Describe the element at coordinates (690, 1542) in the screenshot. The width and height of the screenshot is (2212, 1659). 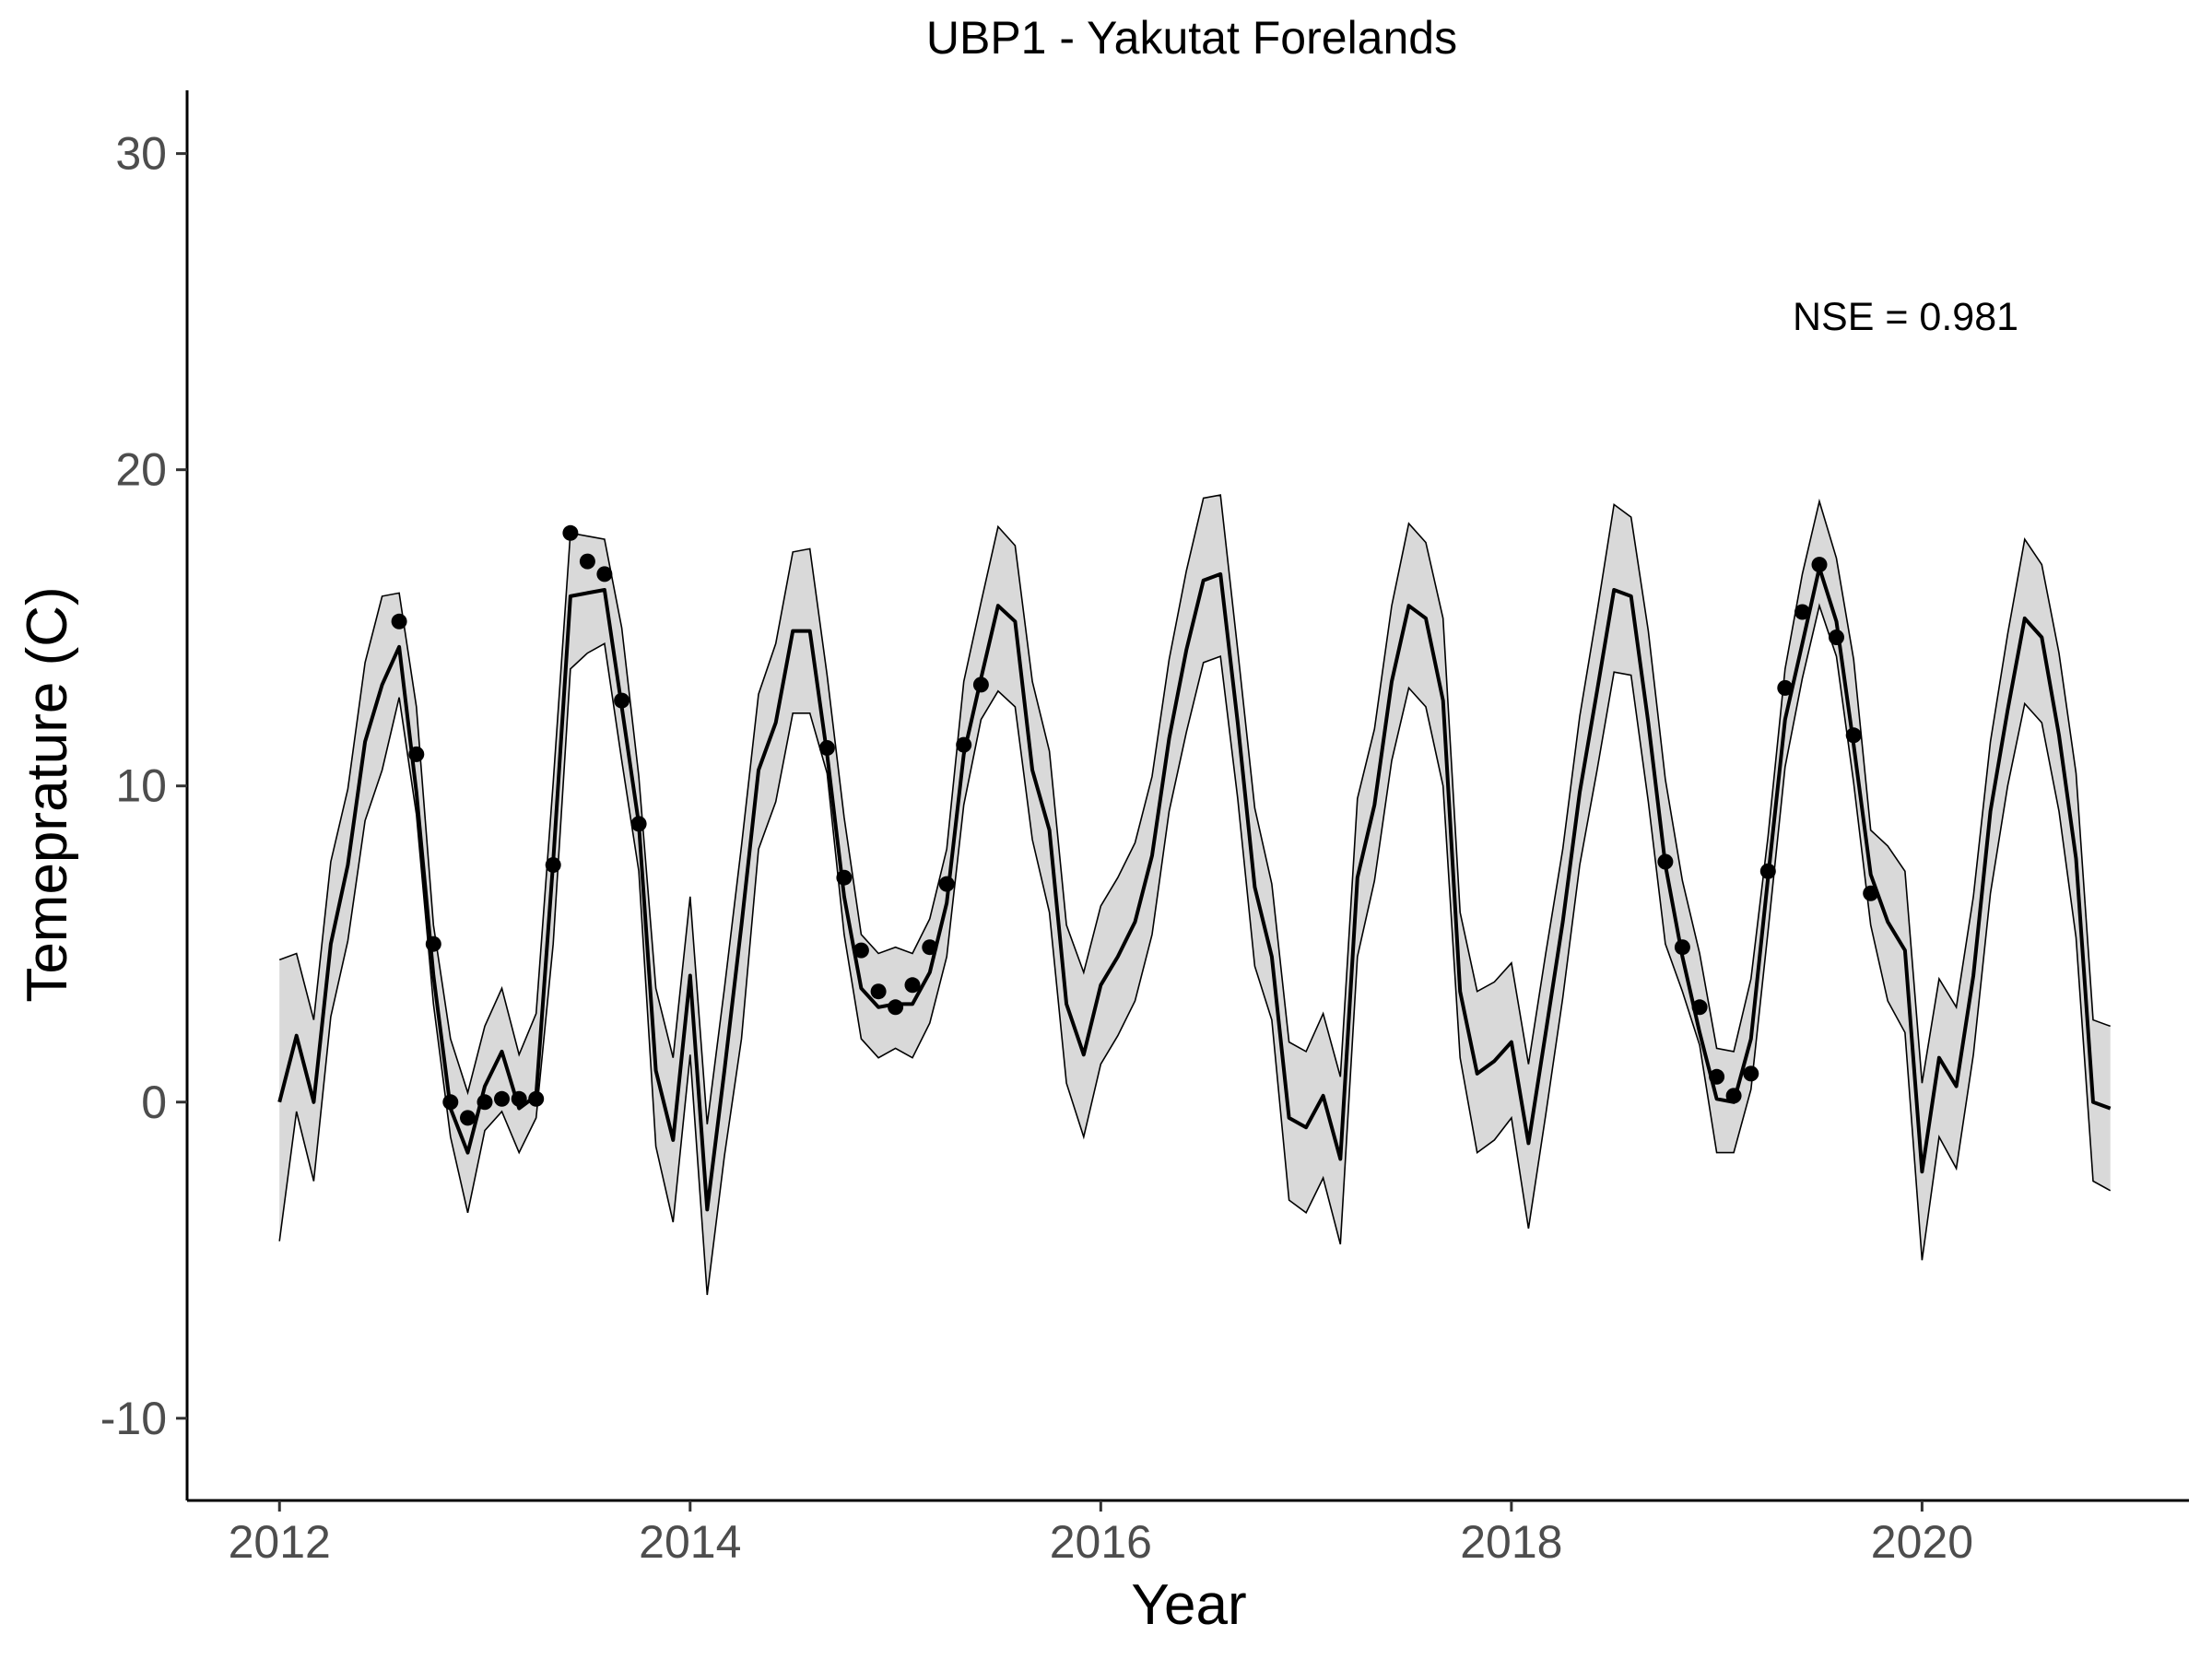
I see `x-tick-label: 2014` at that location.